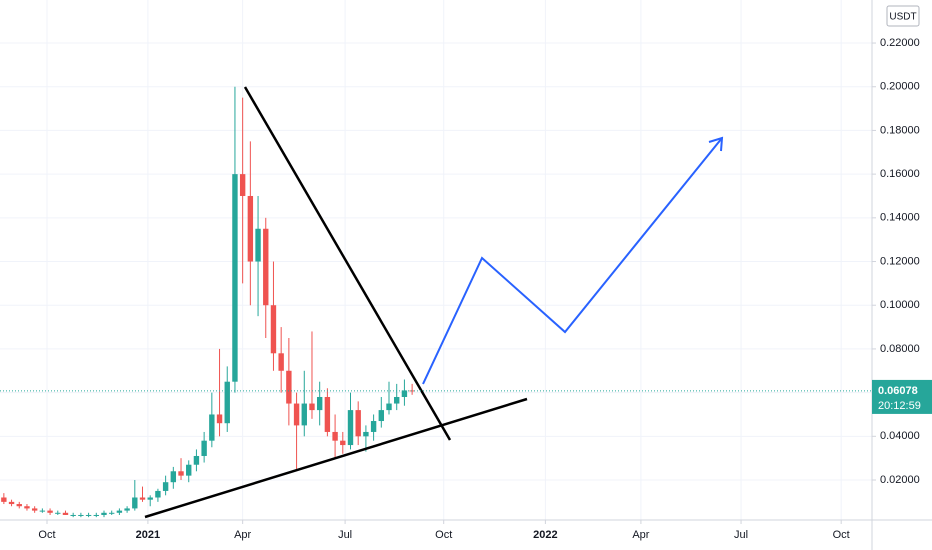  I want to click on y-tick-label: 0.14000, so click(900, 218).